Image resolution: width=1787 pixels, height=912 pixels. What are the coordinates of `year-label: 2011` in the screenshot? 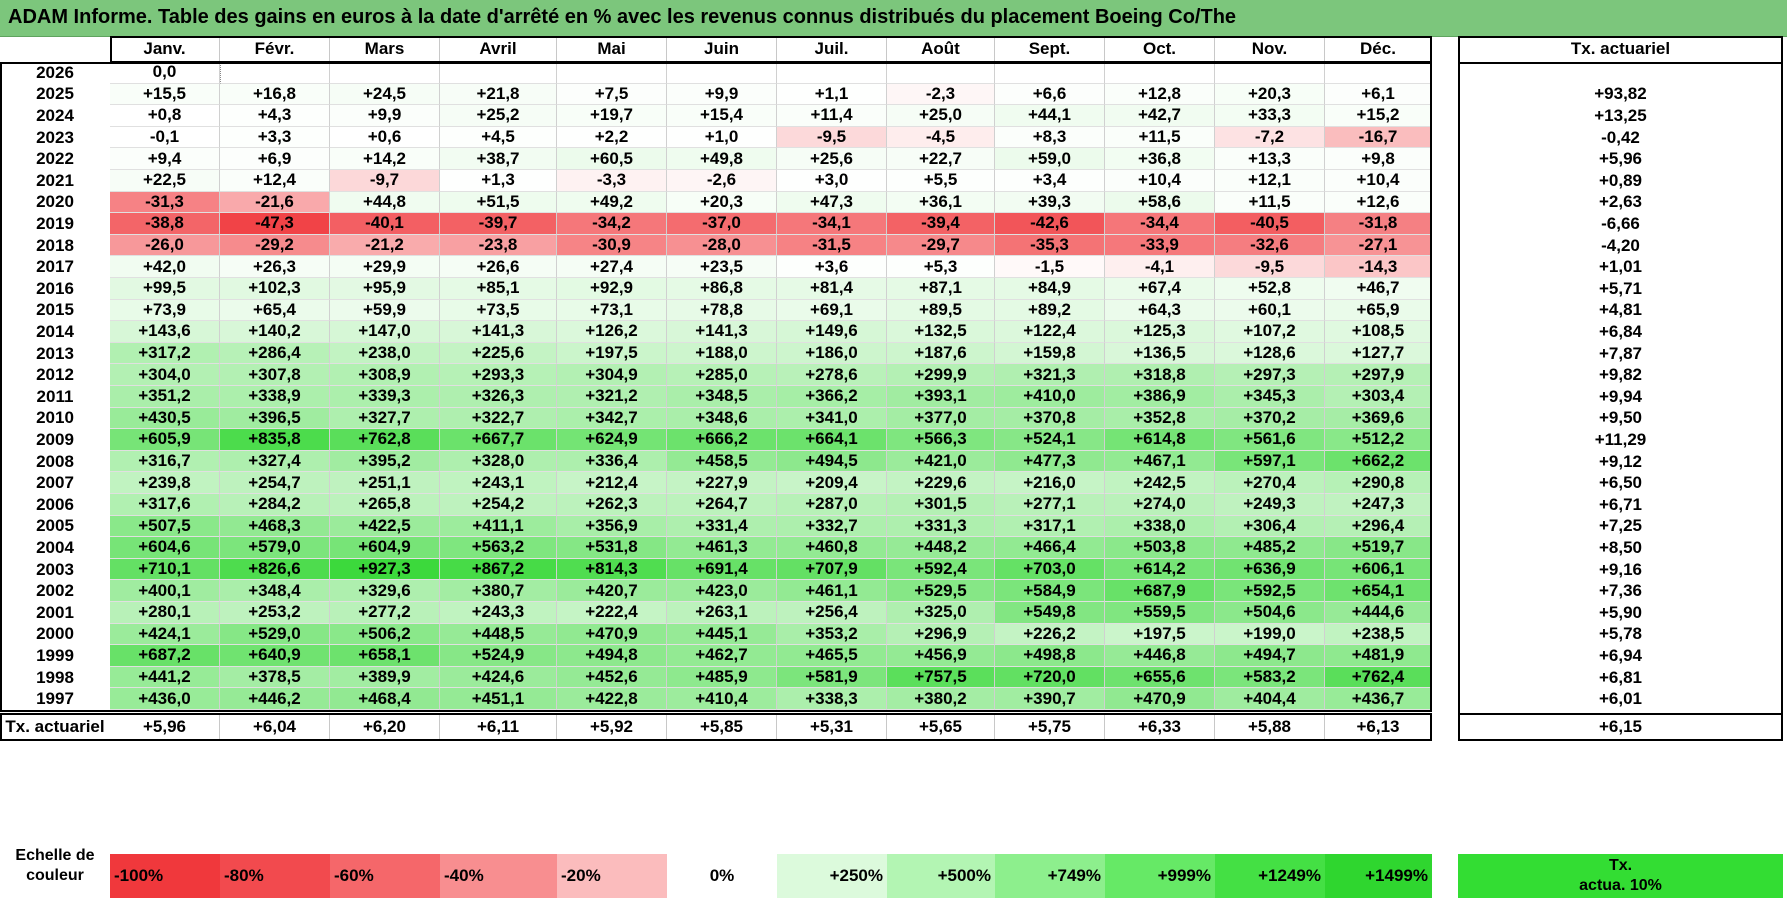 It's located at (55, 396).